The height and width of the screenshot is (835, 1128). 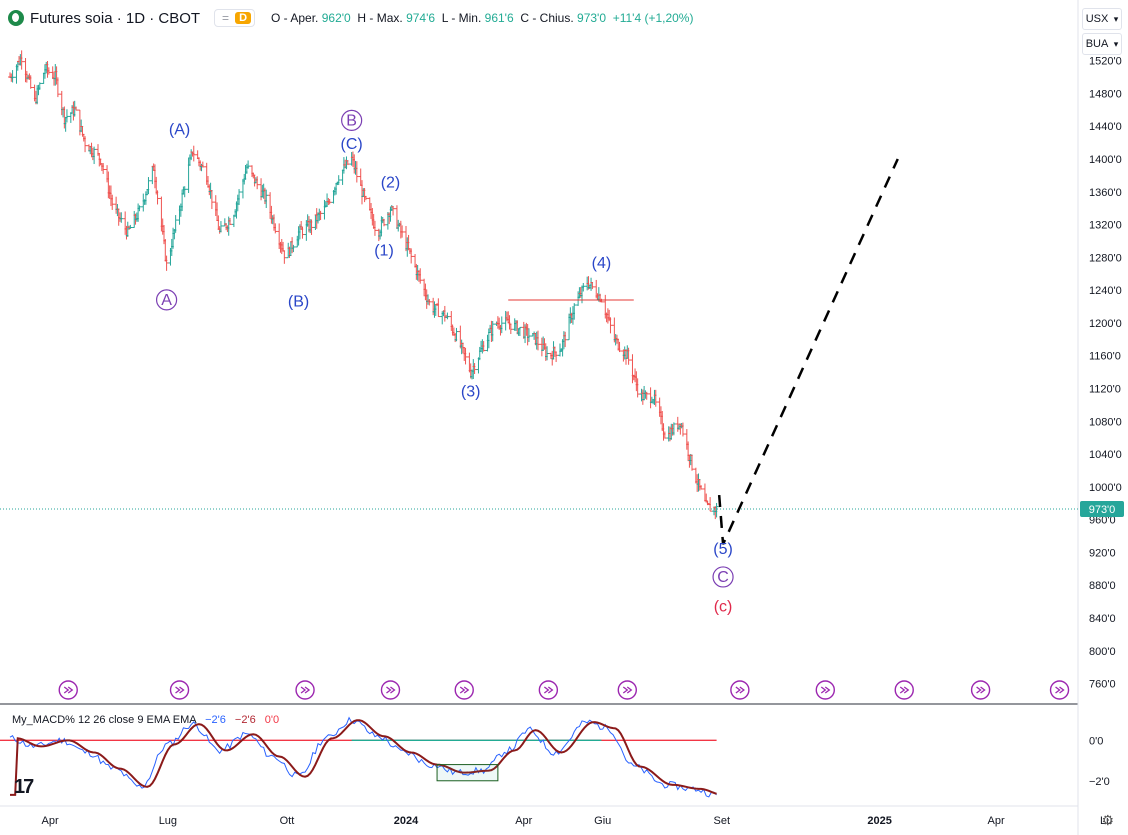 I want to click on time-tick-label: Ott, so click(x=287, y=821).